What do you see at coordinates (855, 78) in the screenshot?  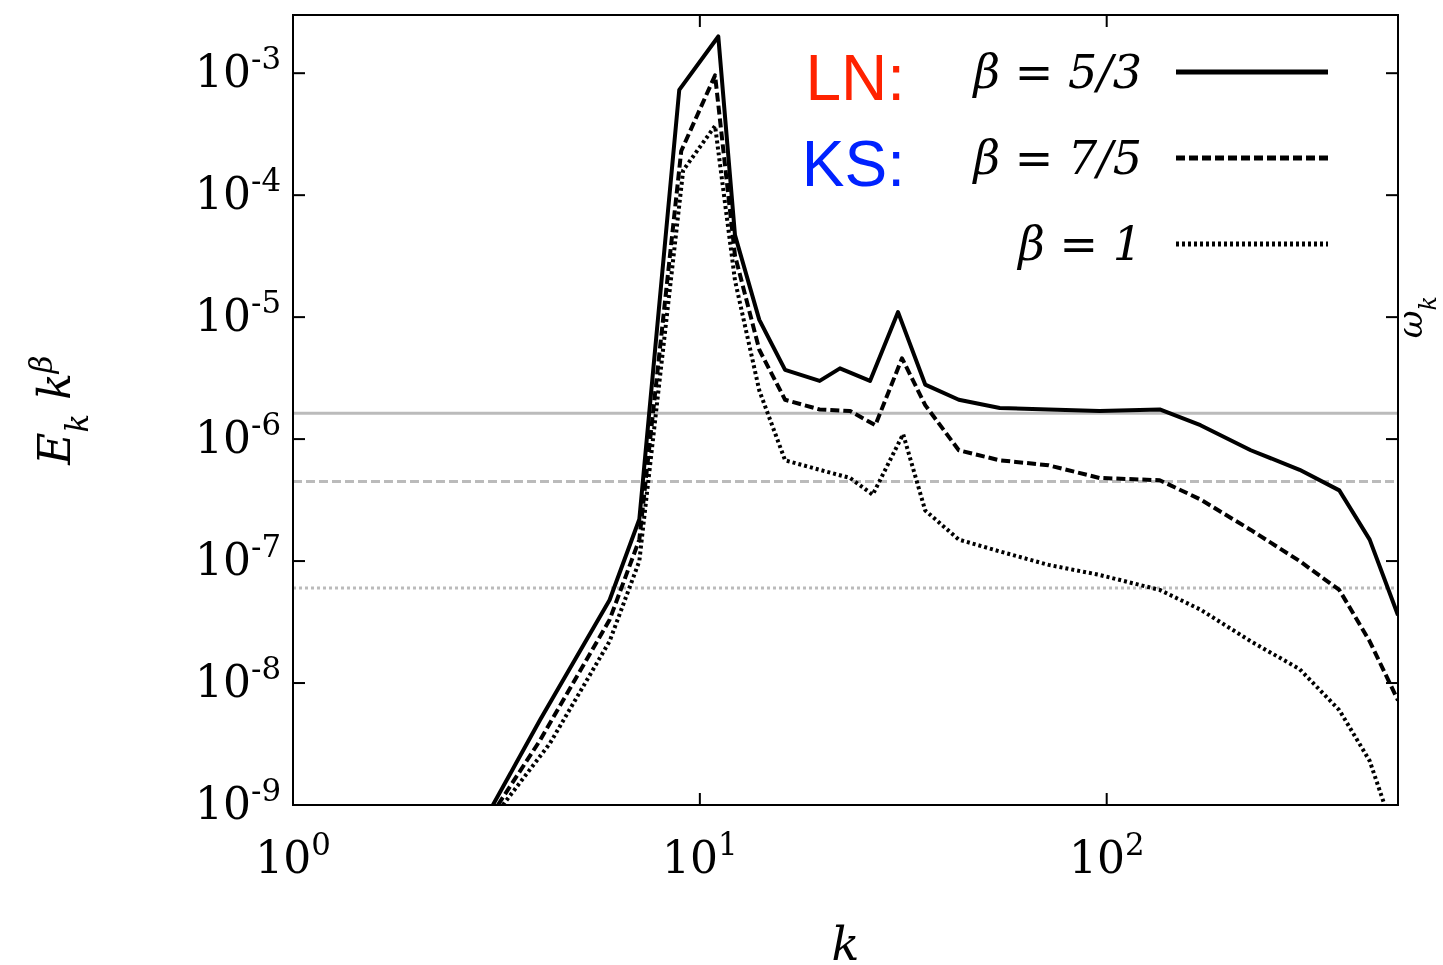 I see `annotation: LN:` at bounding box center [855, 78].